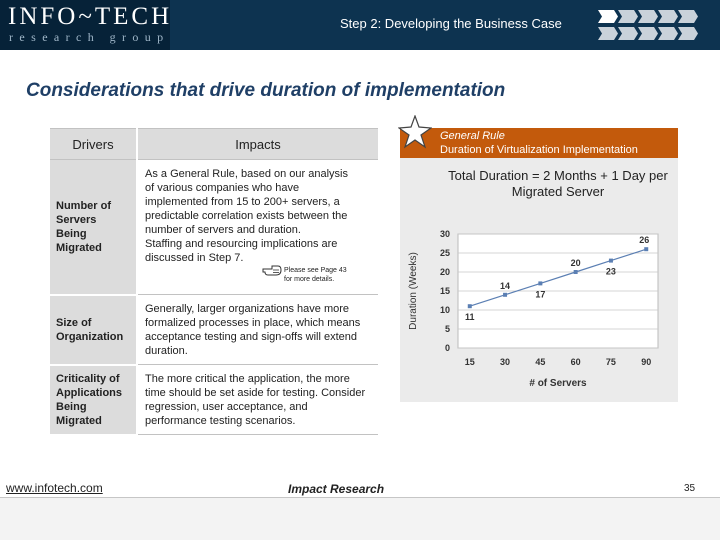  I want to click on x-tick-label: 15, so click(470, 362).